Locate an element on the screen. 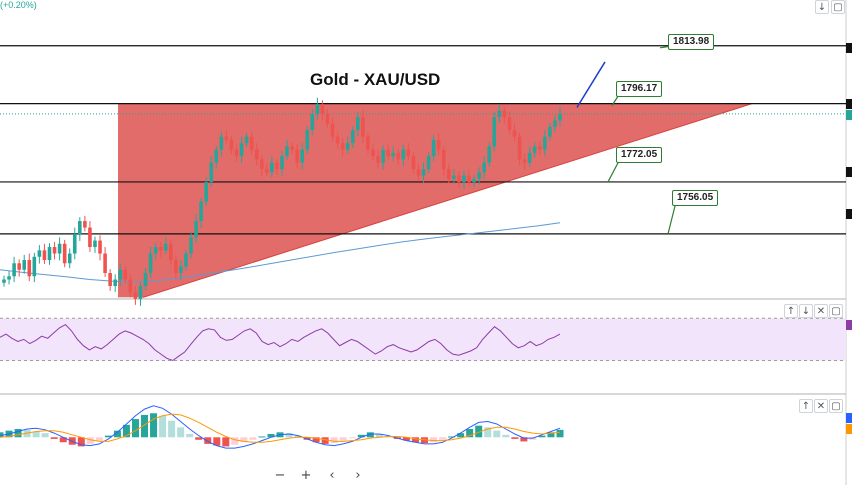 This screenshot has width=852, height=486. pane-down-button: ↓ is located at coordinates (822, 7).